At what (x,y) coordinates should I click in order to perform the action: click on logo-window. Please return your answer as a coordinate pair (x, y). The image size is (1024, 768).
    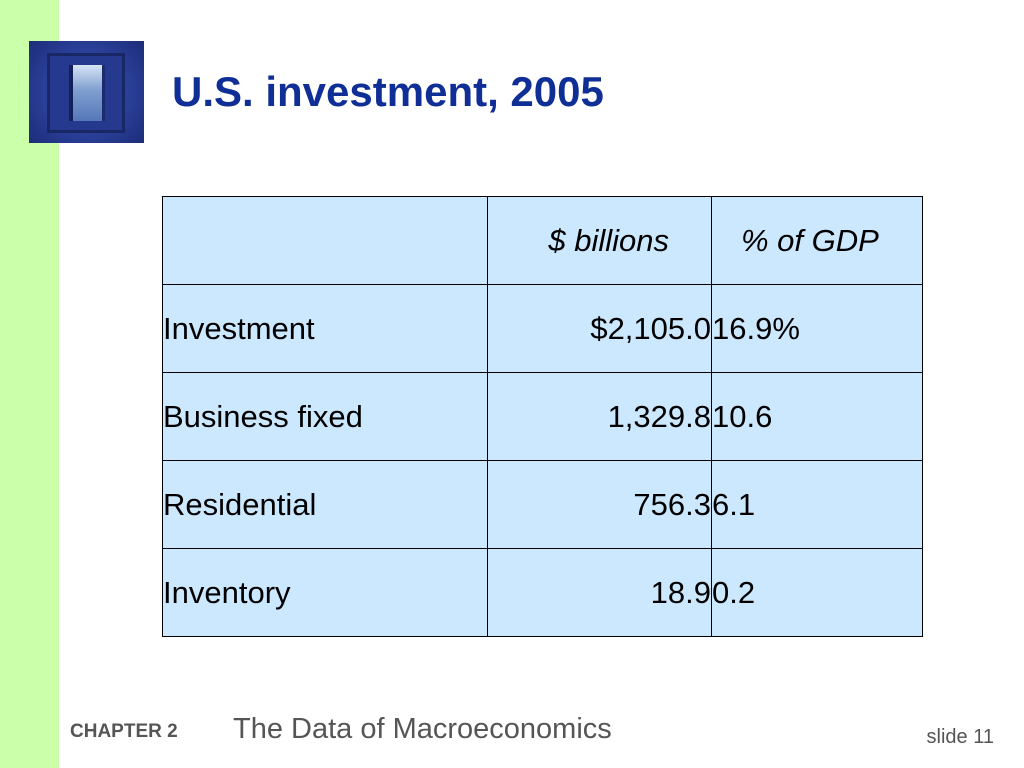
    Looking at the image, I should click on (87, 93).